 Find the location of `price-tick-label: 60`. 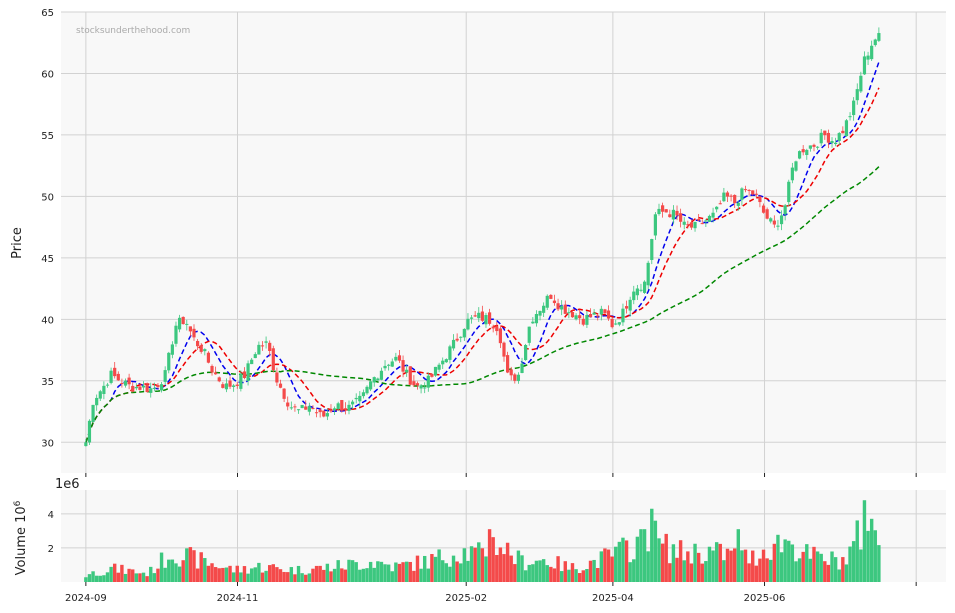

price-tick-label: 60 is located at coordinates (47, 74).